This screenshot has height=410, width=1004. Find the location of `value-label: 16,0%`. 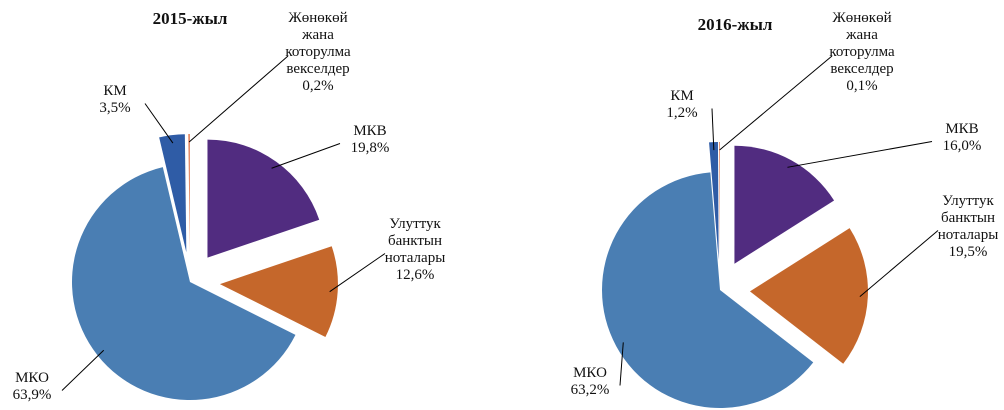

value-label: 16,0% is located at coordinates (962, 146).